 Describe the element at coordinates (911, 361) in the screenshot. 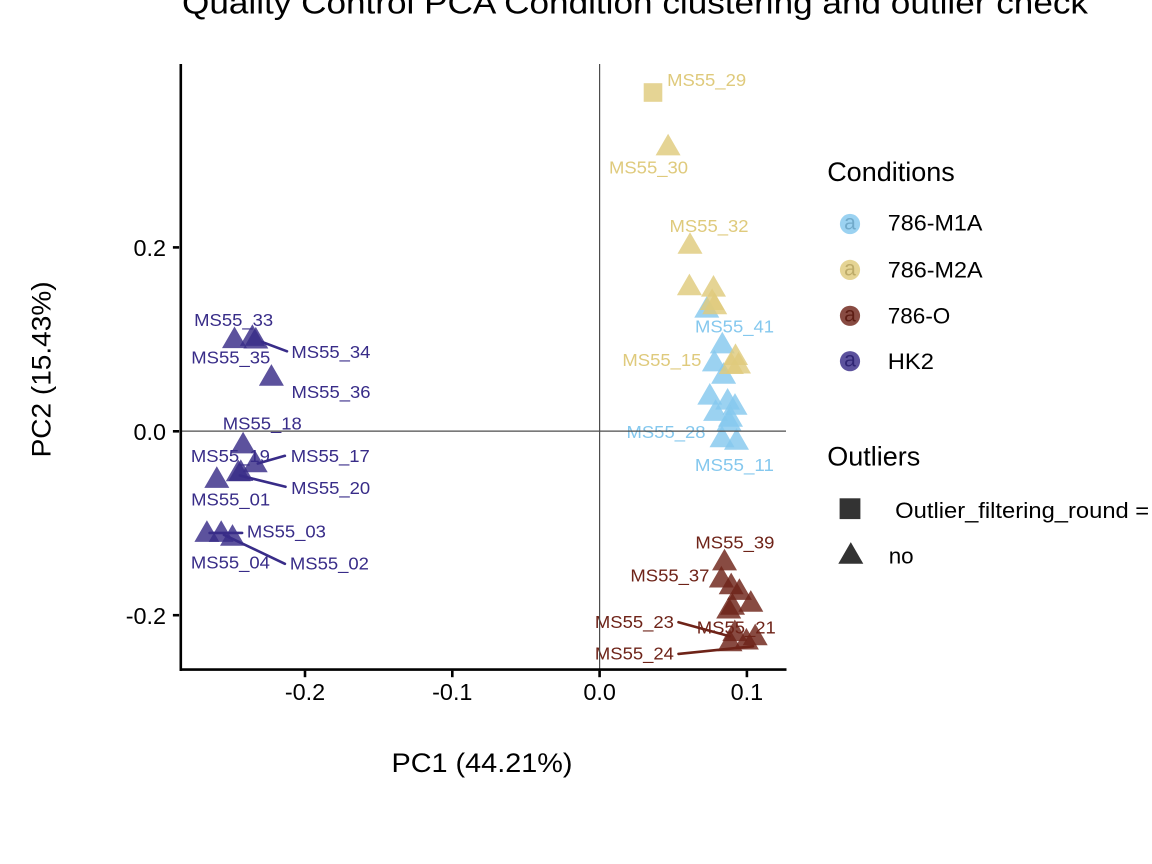

I see `svg-text: HK2` at that location.